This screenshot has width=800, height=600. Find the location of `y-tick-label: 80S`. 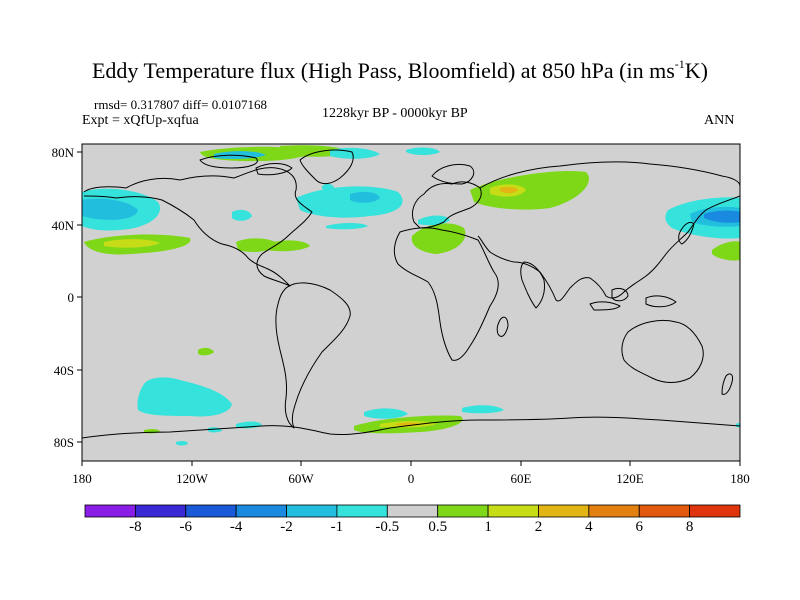

y-tick-label: 80S is located at coordinates (64, 442).